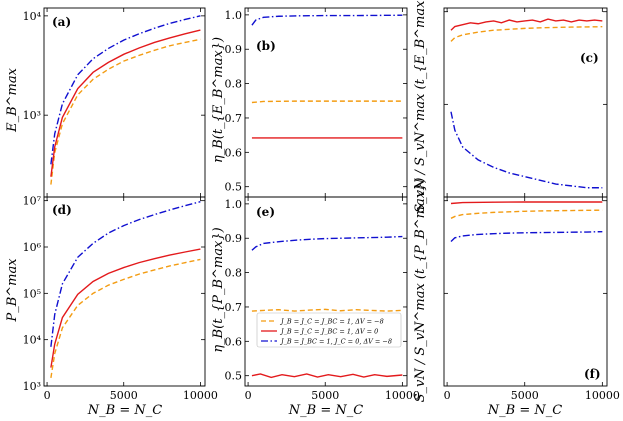  What do you see at coordinates (62, 210) in the screenshot?
I see `panel-label-d: (d)` at bounding box center [62, 210].